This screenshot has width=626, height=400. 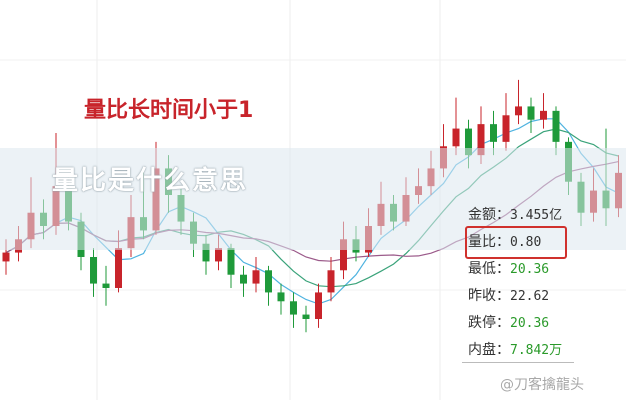 What do you see at coordinates (542, 385) in the screenshot?
I see `watermark: @刀客擒龍头` at bounding box center [542, 385].